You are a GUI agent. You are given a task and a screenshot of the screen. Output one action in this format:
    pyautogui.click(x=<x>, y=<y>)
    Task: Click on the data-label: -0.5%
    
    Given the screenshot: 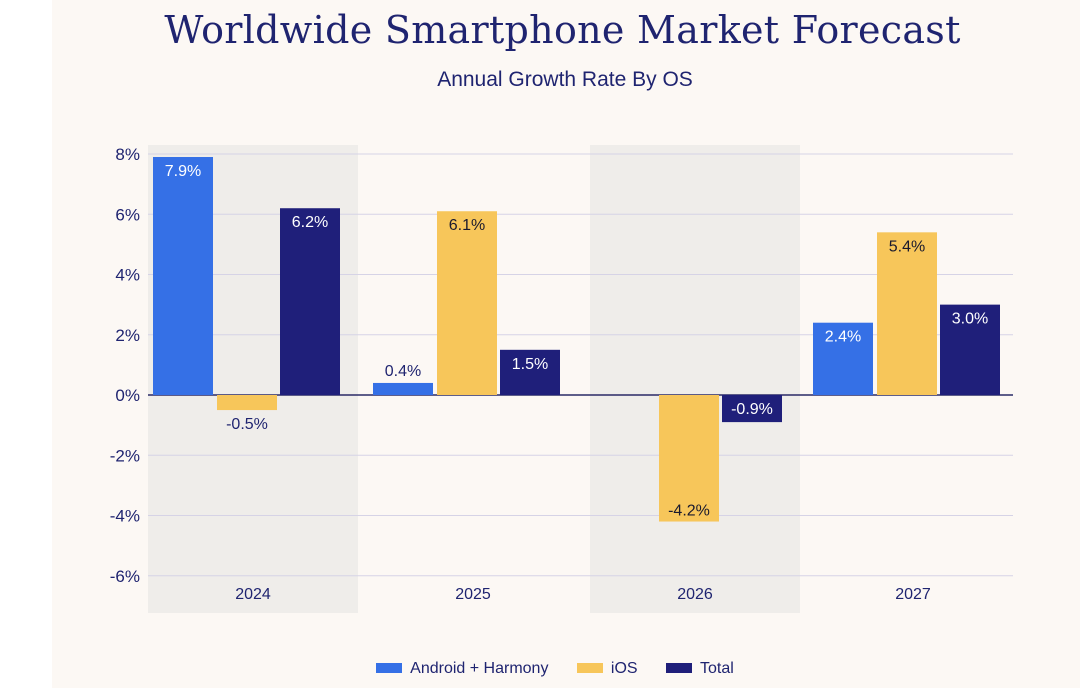 What is the action you would take?
    pyautogui.click(x=247, y=424)
    